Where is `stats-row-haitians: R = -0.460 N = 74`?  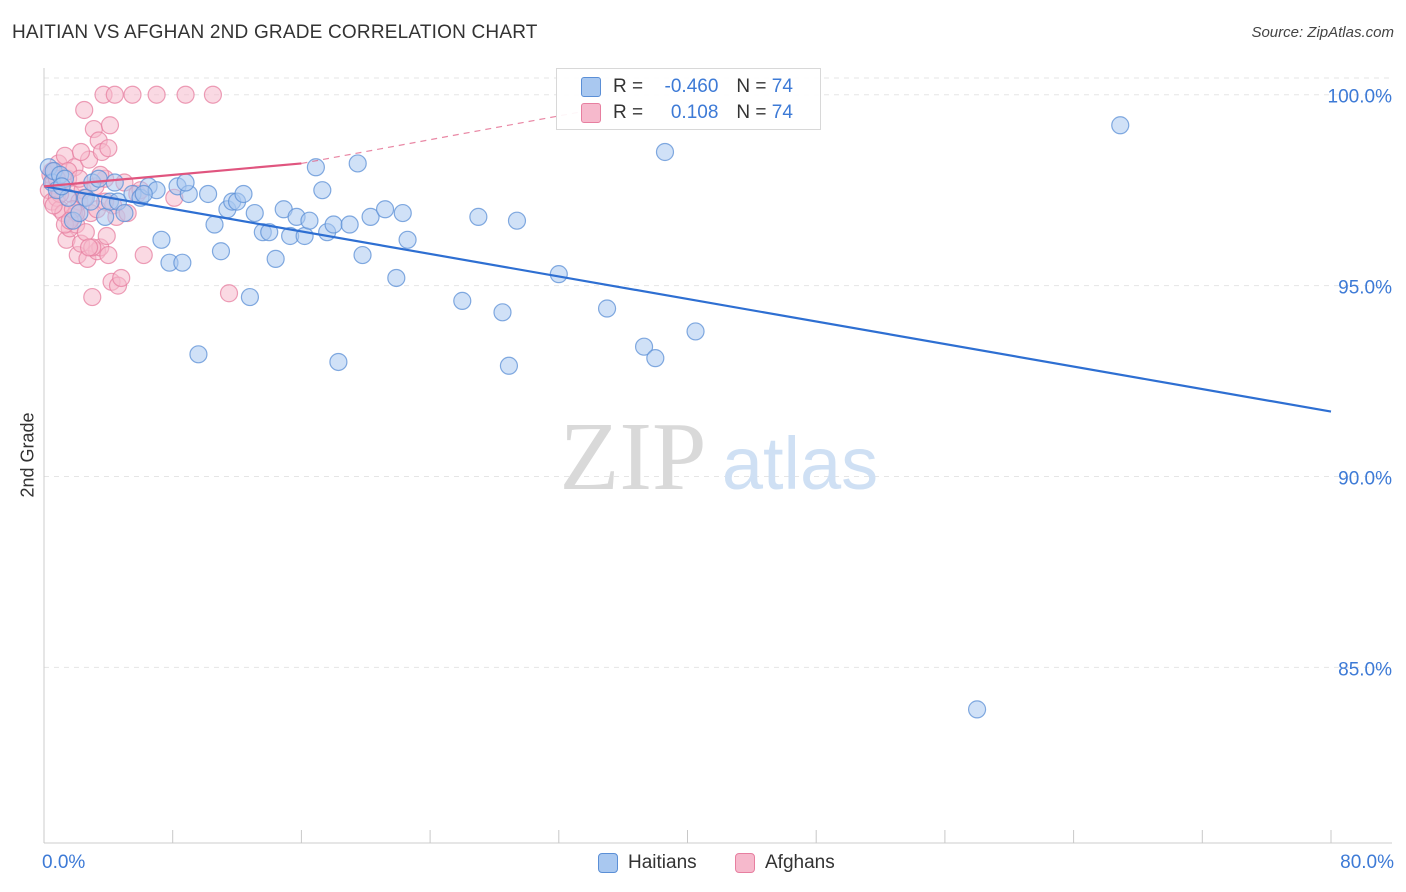 stats-row-haitians: R = -0.460 N = 74 is located at coordinates (675, 87).